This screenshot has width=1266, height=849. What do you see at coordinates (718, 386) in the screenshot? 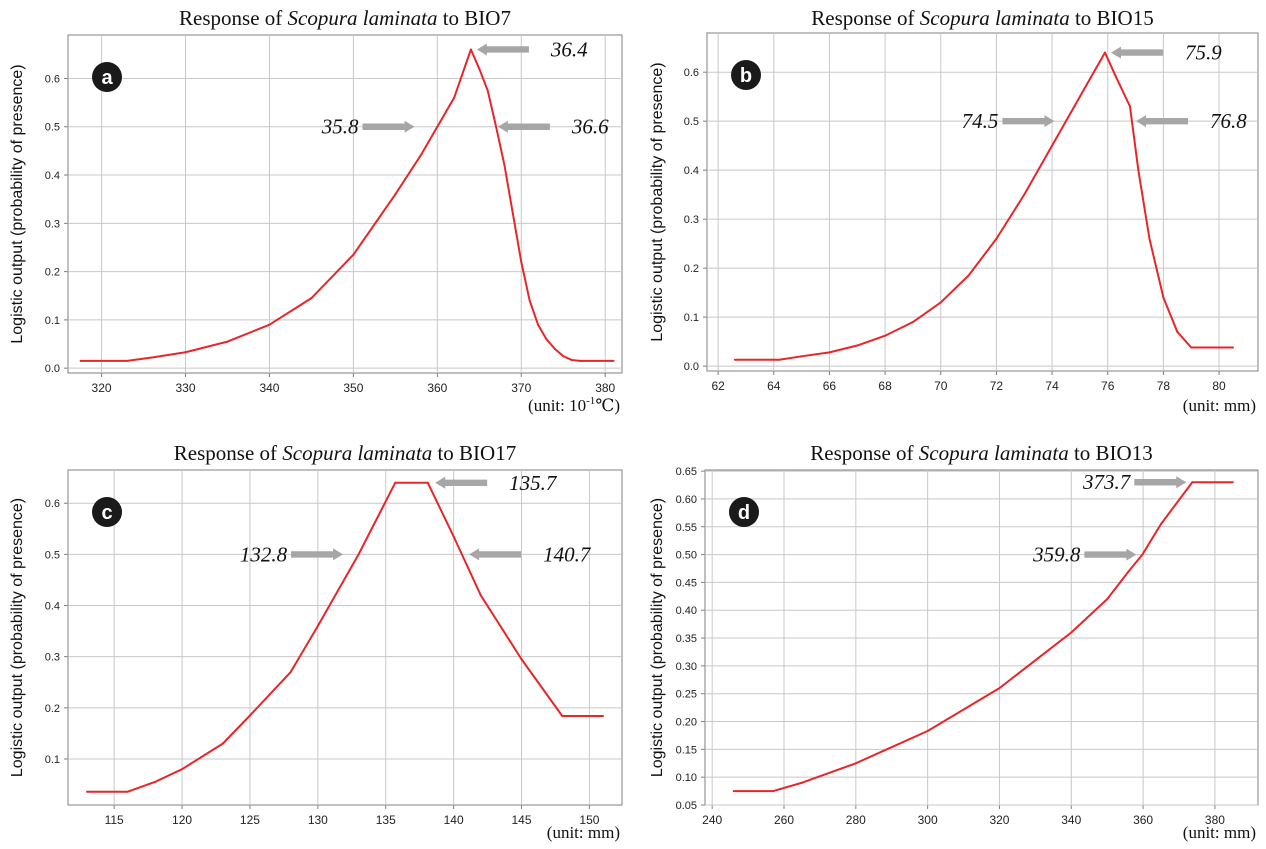
I see `x-tick-label: 62` at bounding box center [718, 386].